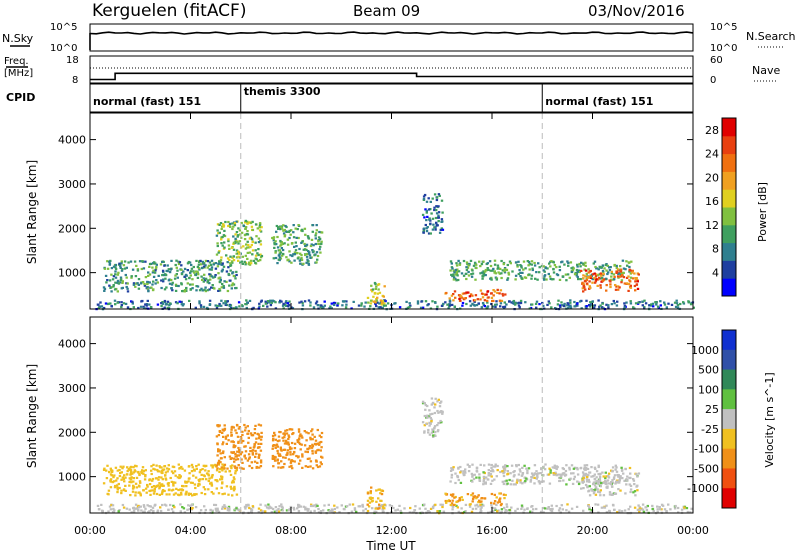  I want to click on velocity-ylabel: Slant Range [km], so click(32, 416).